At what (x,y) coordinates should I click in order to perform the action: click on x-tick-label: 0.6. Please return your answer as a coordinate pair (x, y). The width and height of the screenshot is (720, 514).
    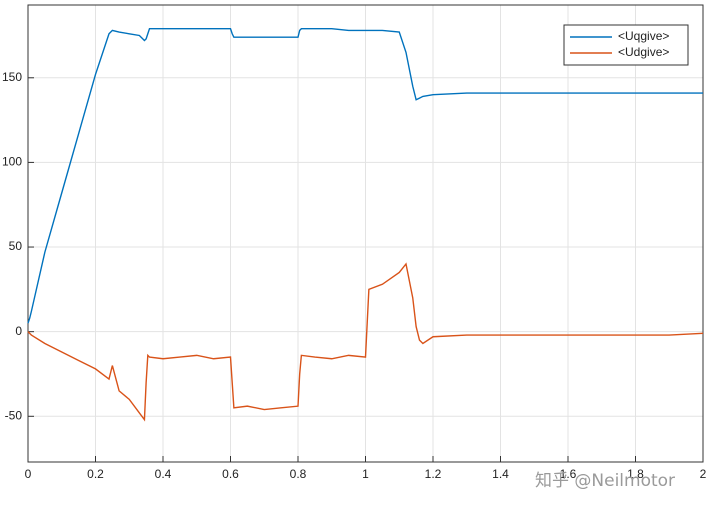
    Looking at the image, I should click on (230, 474).